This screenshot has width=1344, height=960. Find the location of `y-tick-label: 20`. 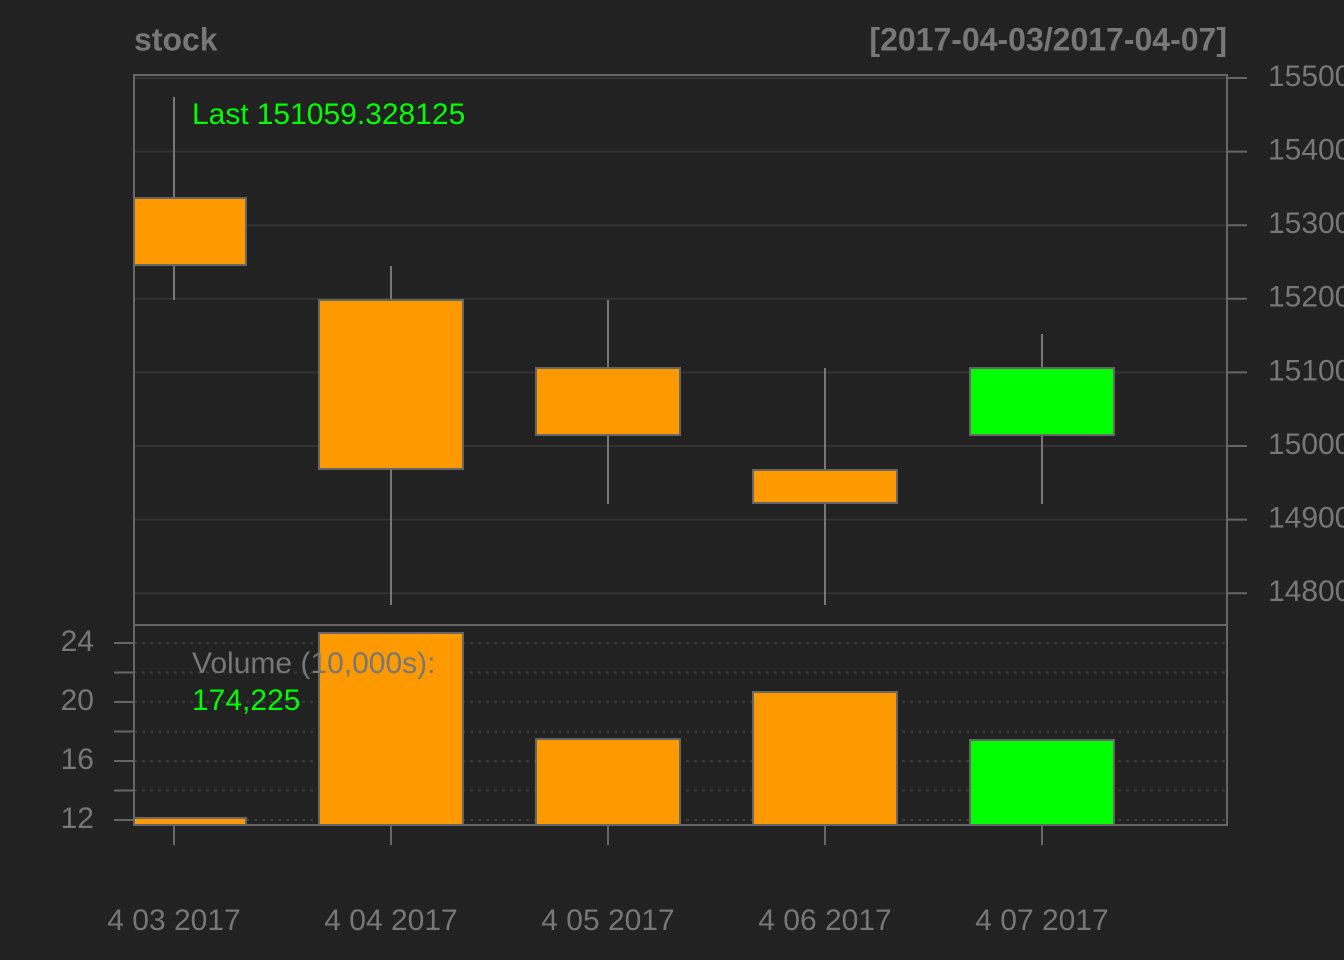

y-tick-label: 20 is located at coordinates (77, 700).